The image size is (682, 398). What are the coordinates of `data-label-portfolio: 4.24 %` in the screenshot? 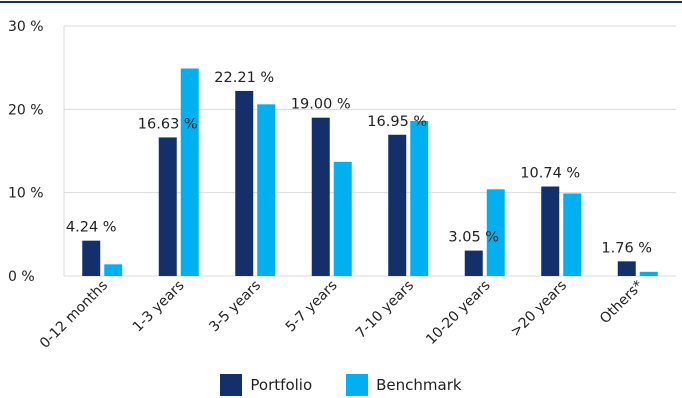 It's located at (91, 228).